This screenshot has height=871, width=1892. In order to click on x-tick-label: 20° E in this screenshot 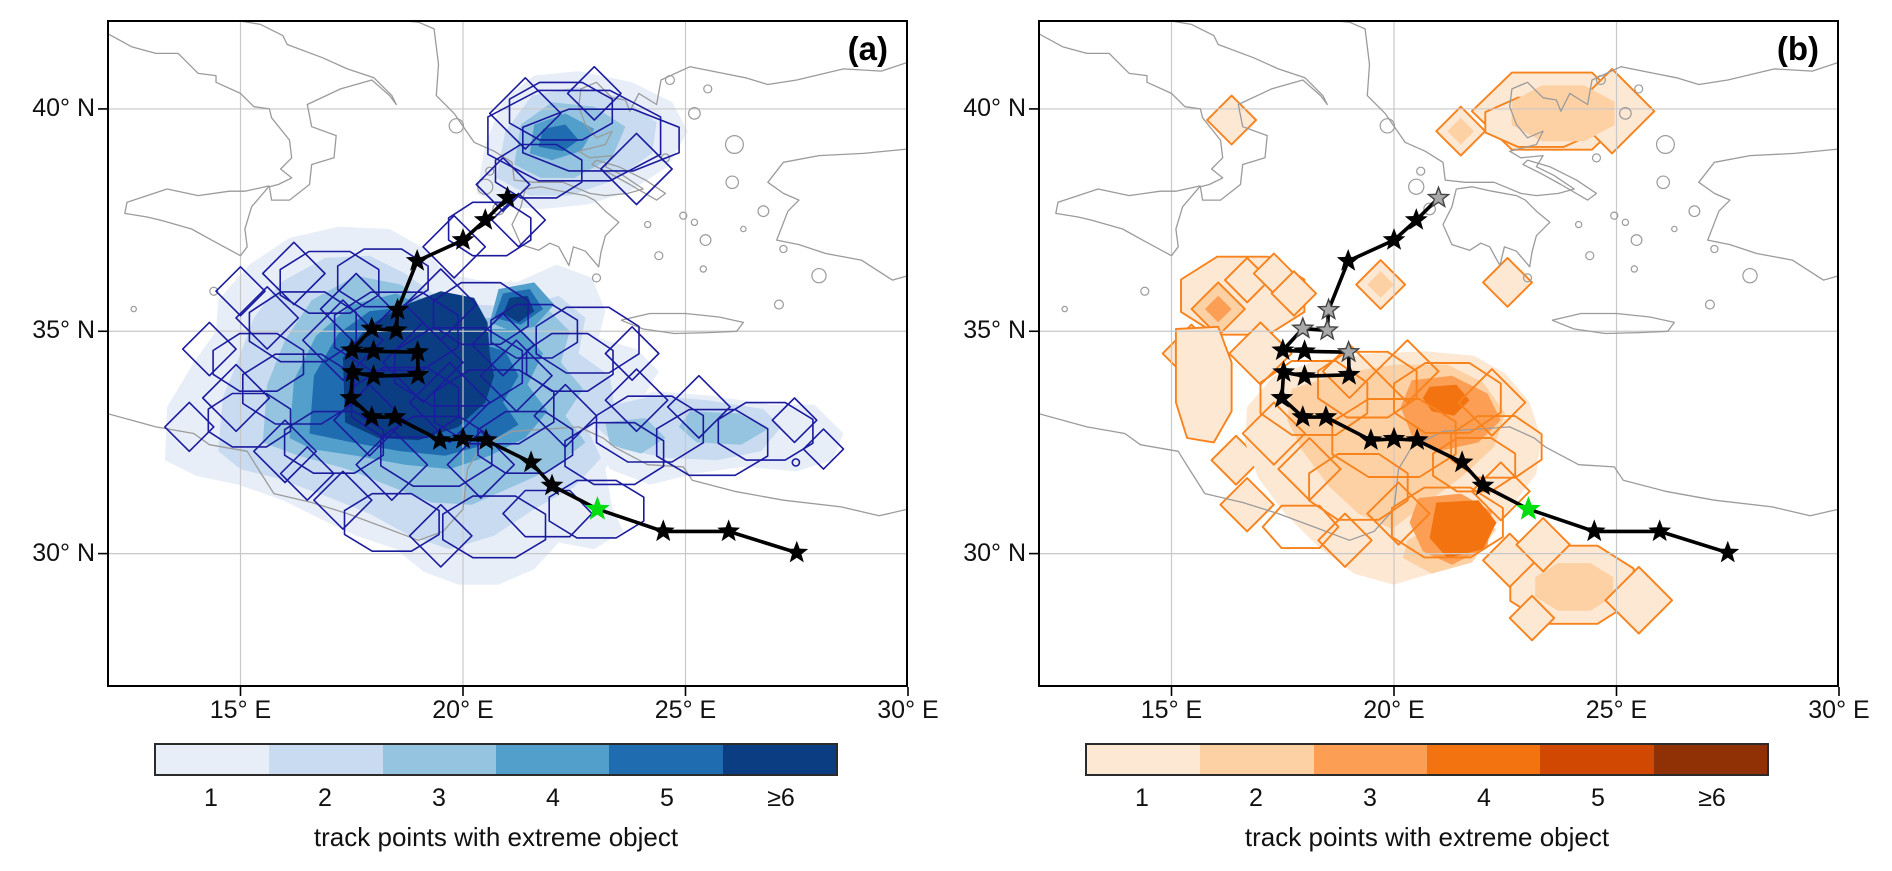, I will do `click(1394, 710)`.